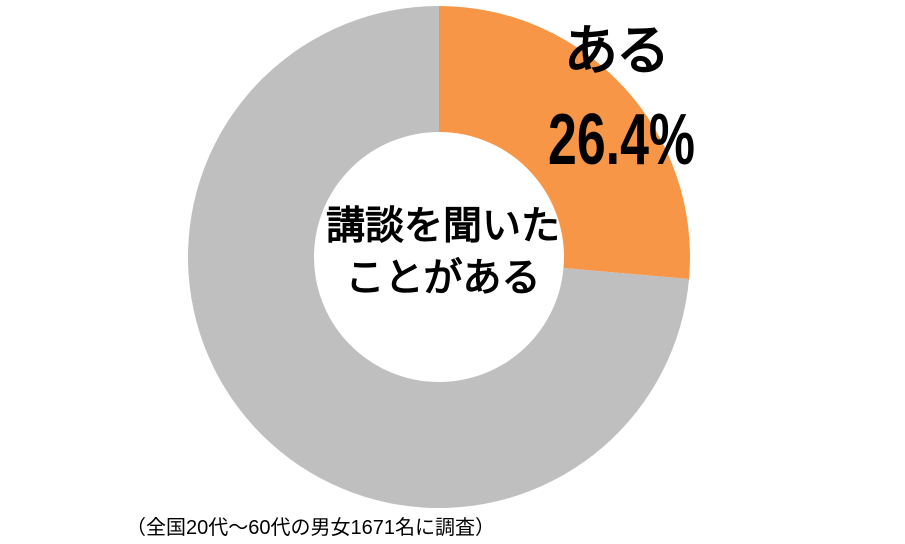  Describe the element at coordinates (310, 528) in the screenshot. I see `survey-footnote: （全国20代～60代の男女1671名に調査）` at that location.